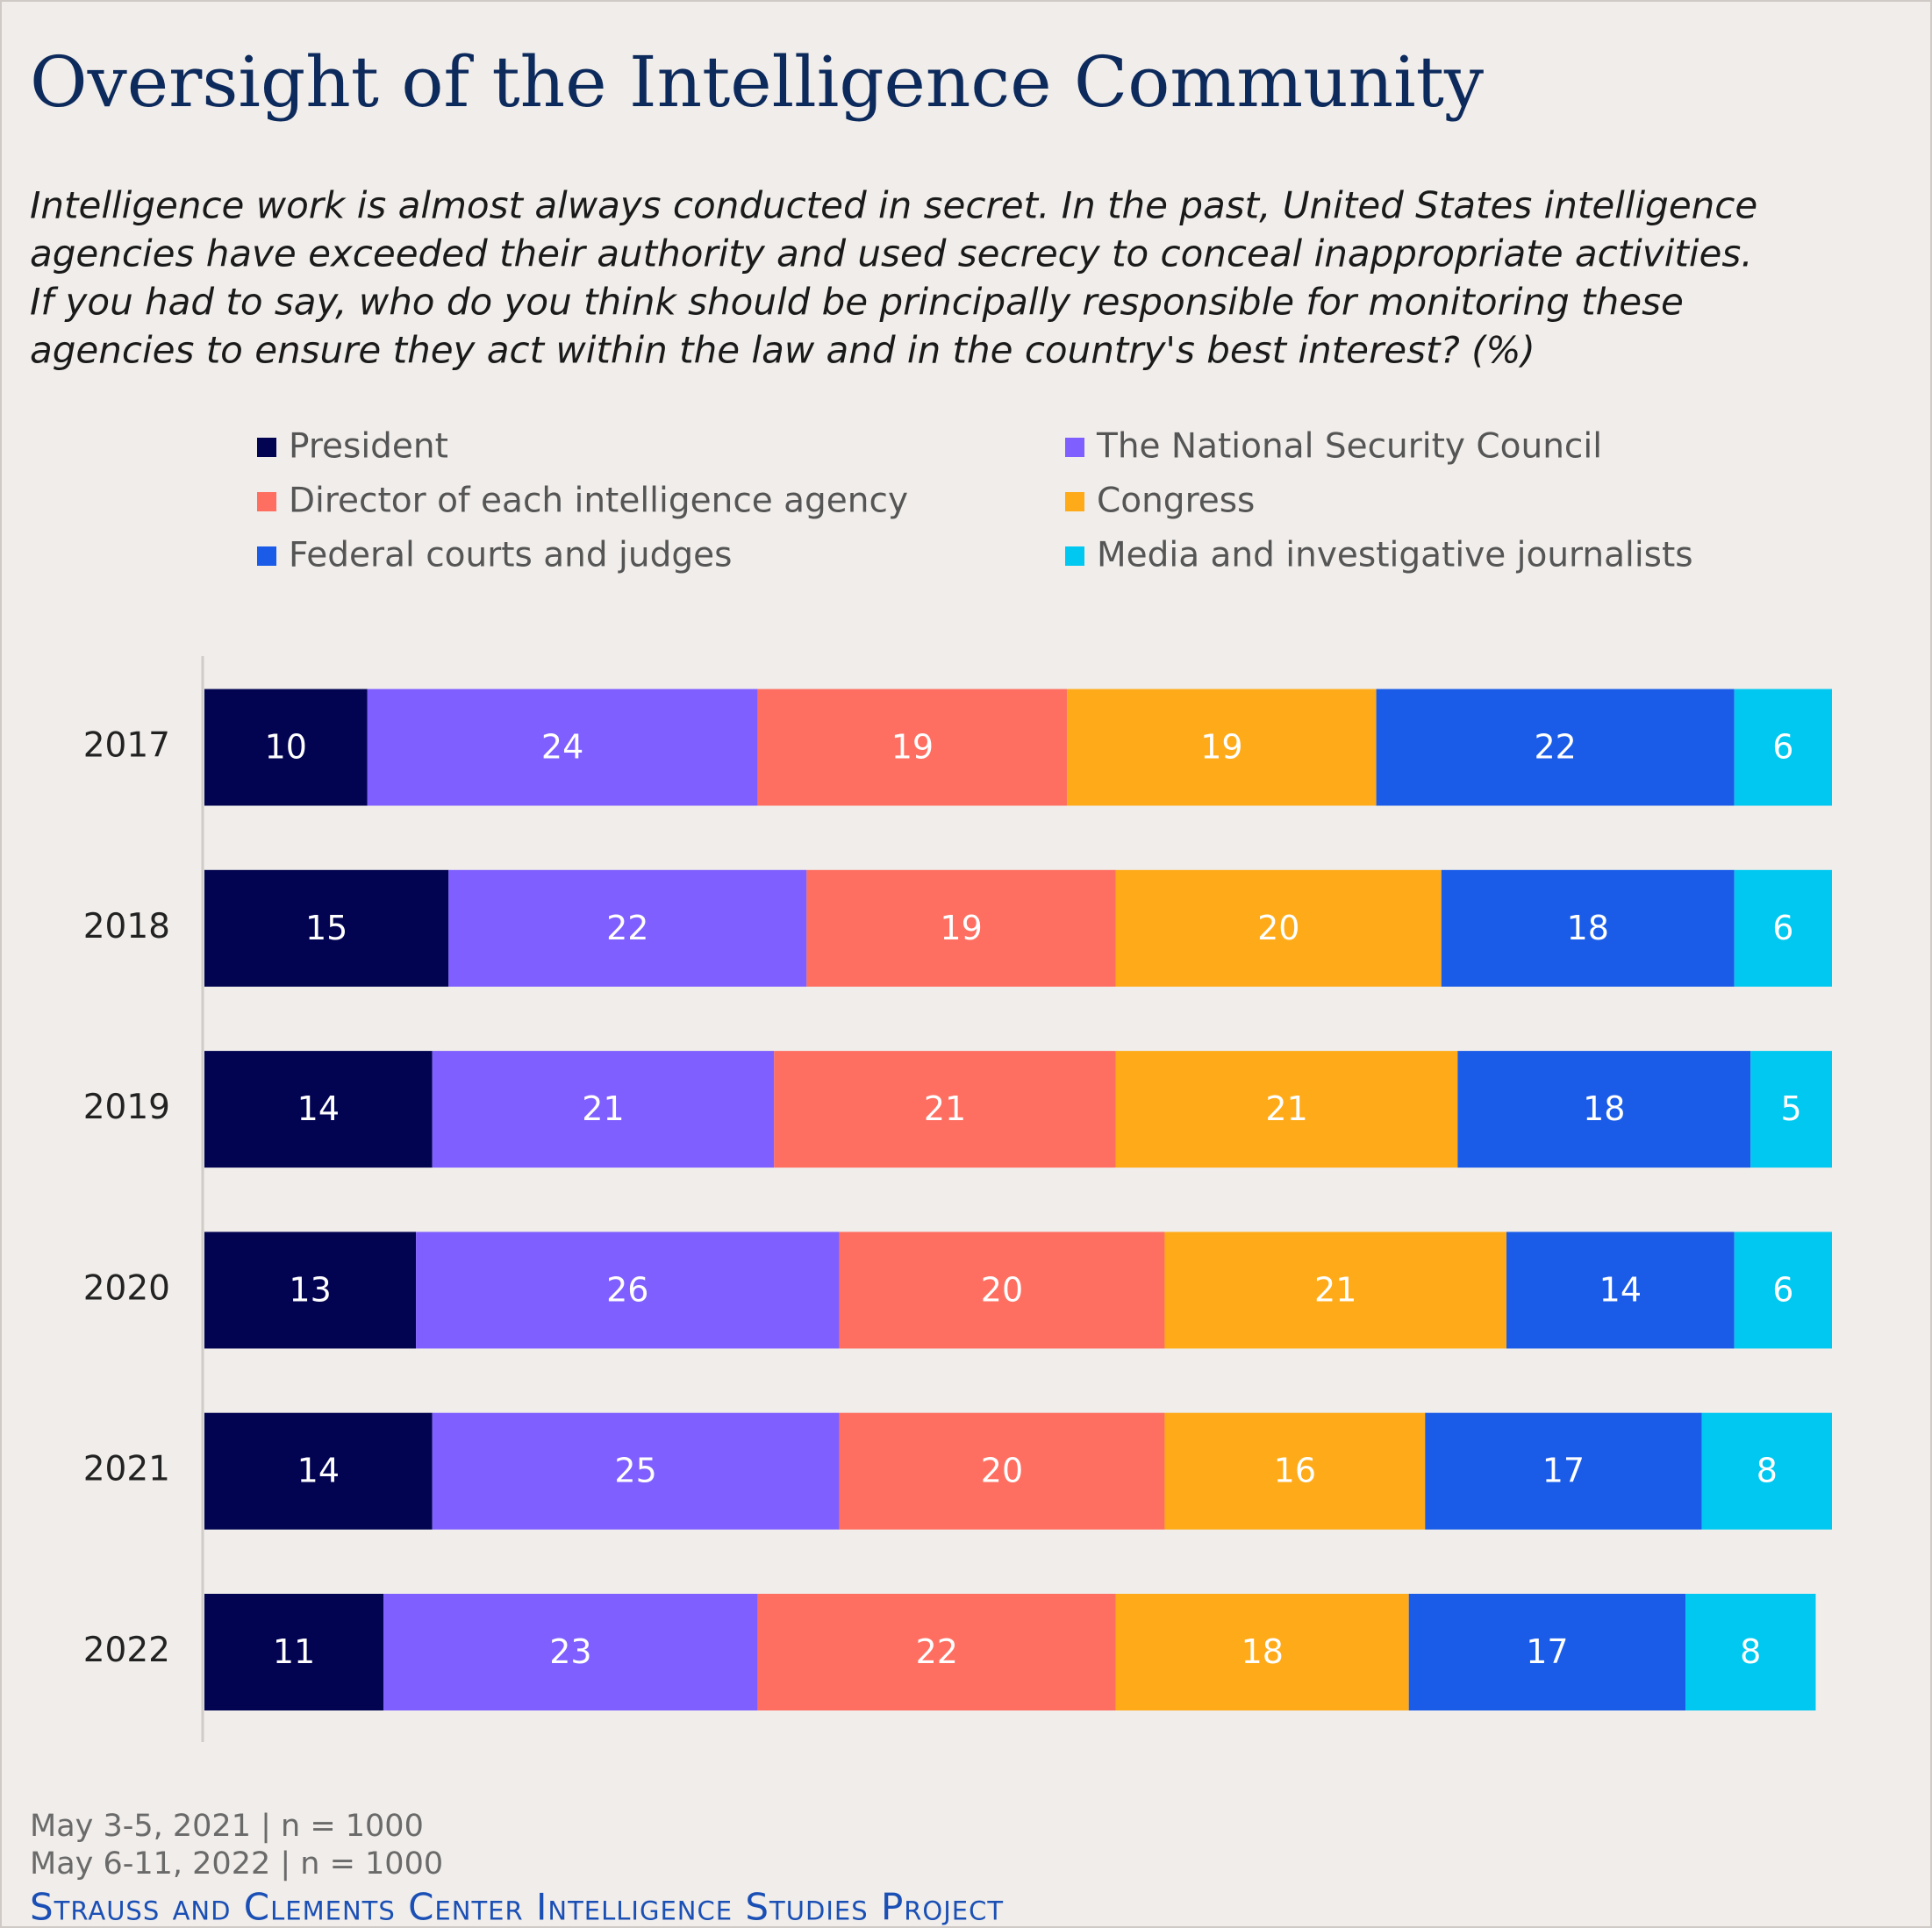  I want to click on legend-label: President, so click(368, 447).